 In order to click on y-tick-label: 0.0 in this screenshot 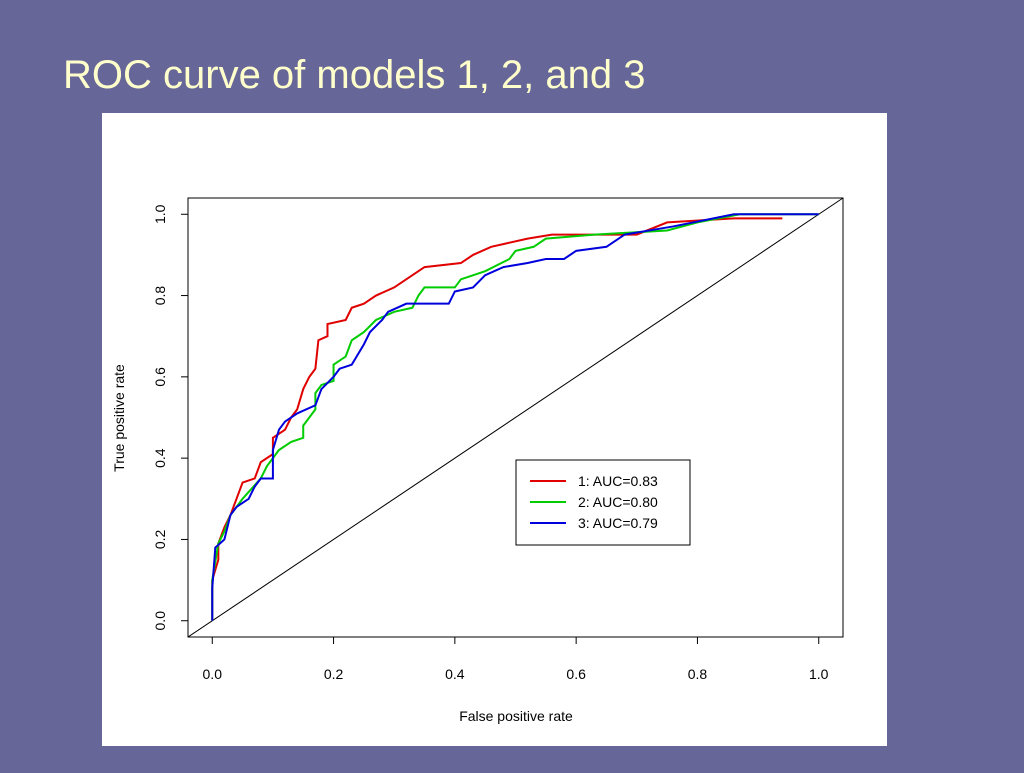, I will do `click(160, 621)`.